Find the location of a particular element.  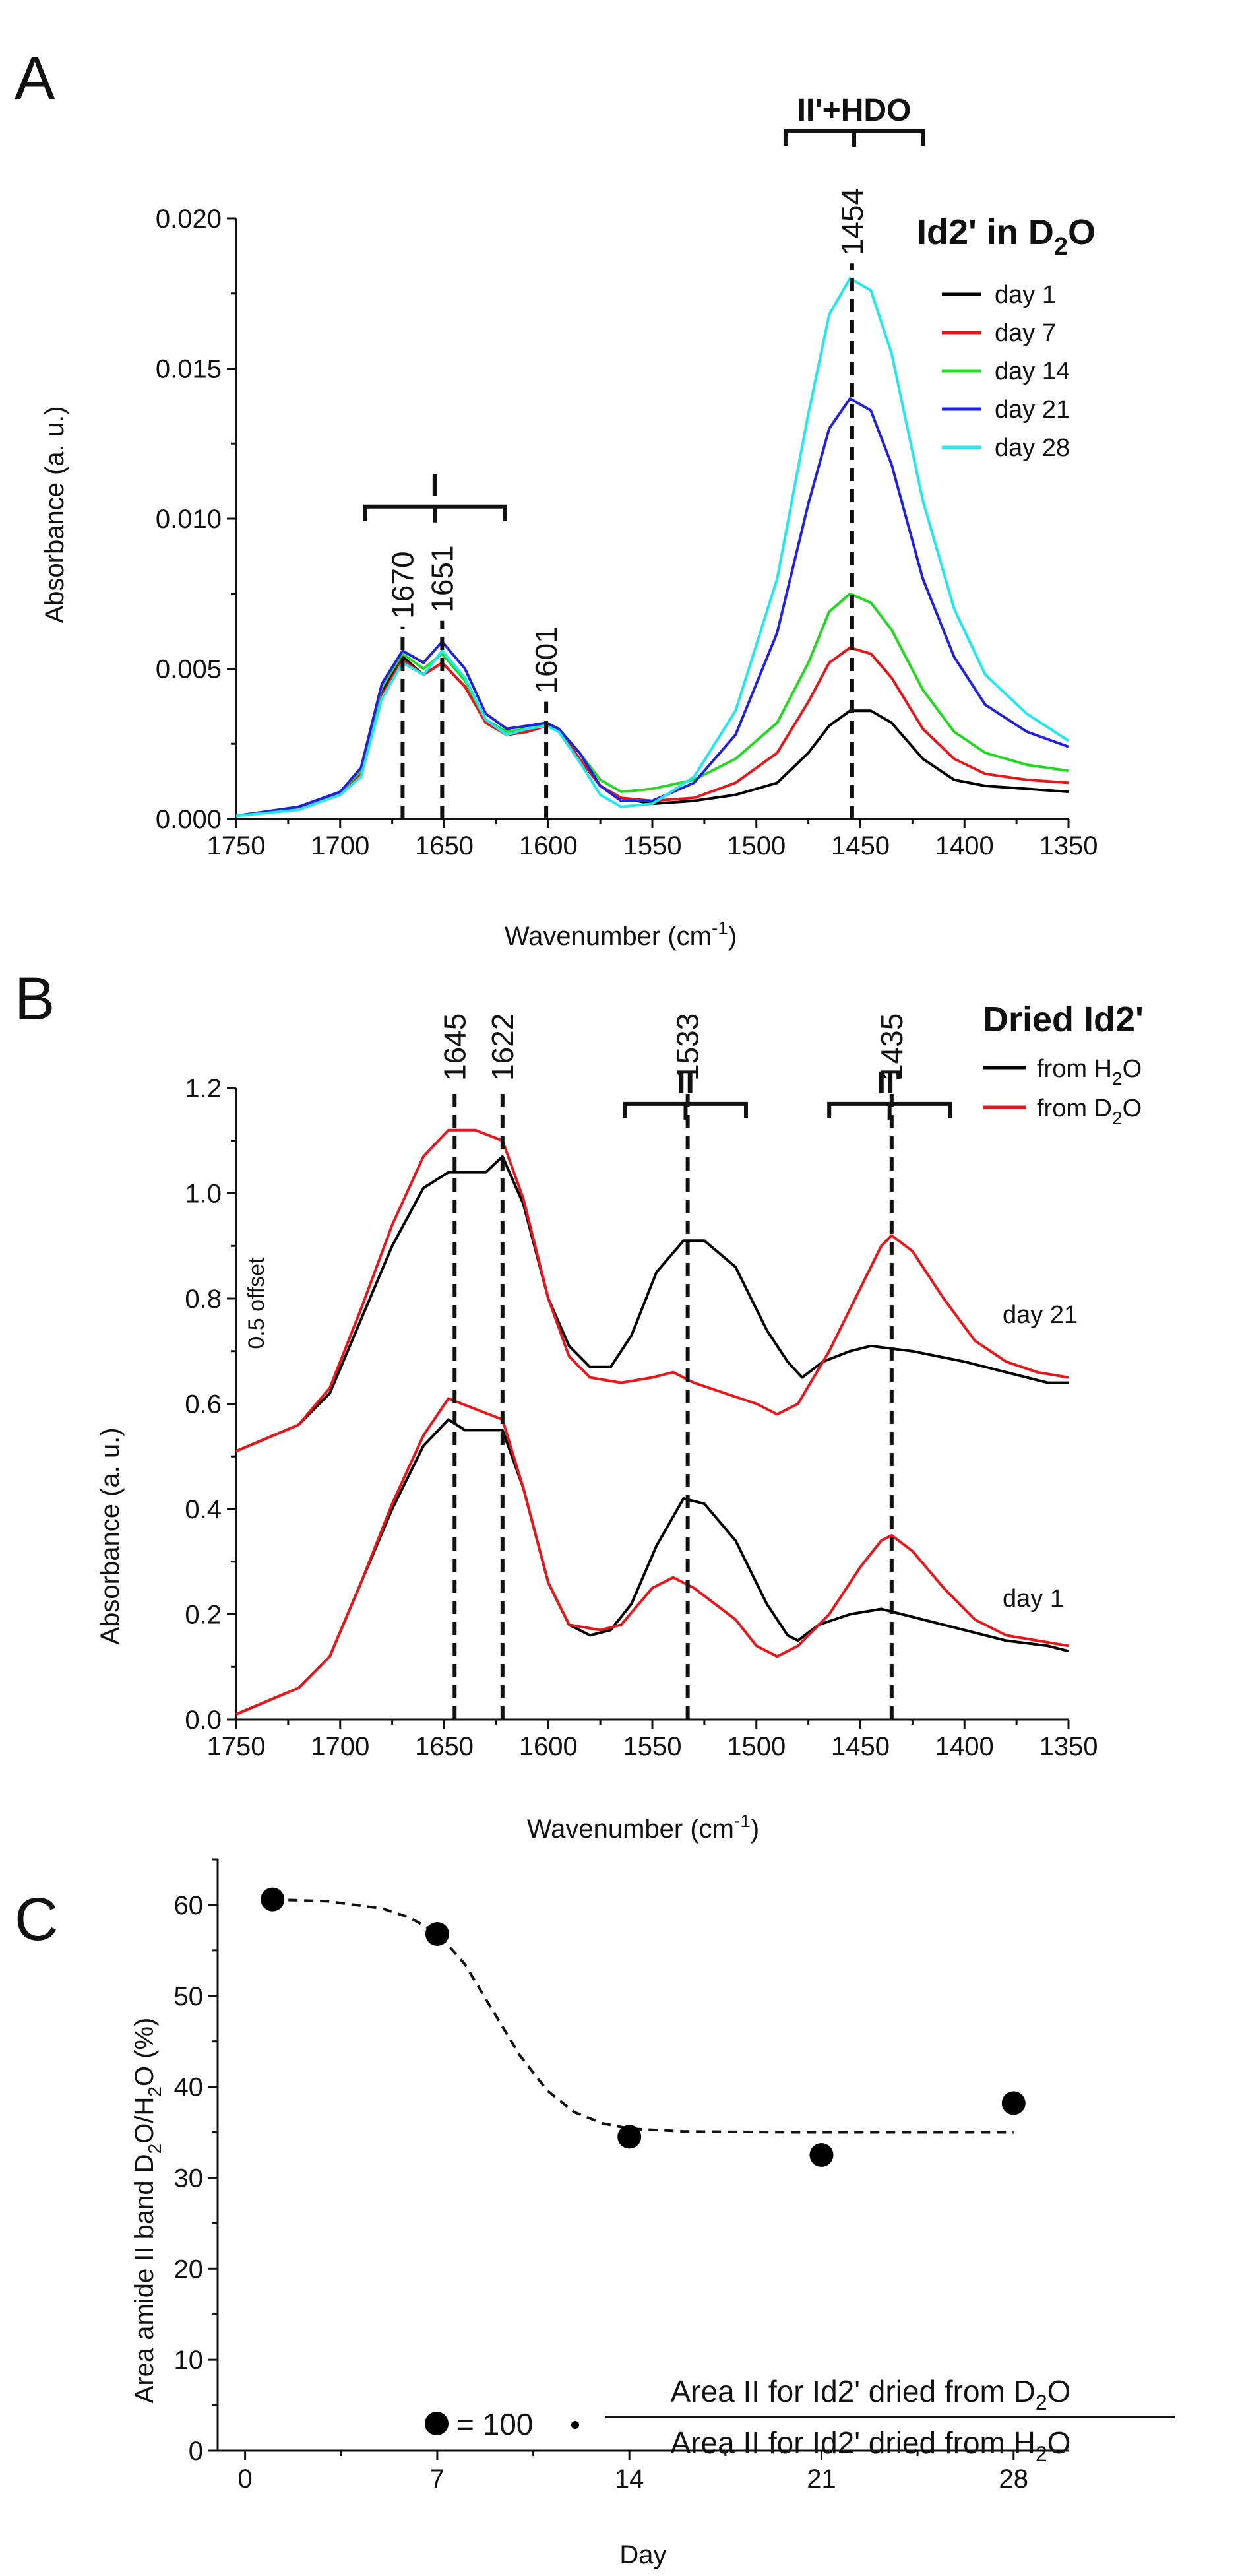

panel-a-x-tick-label-1550: 1550 is located at coordinates (652, 845).